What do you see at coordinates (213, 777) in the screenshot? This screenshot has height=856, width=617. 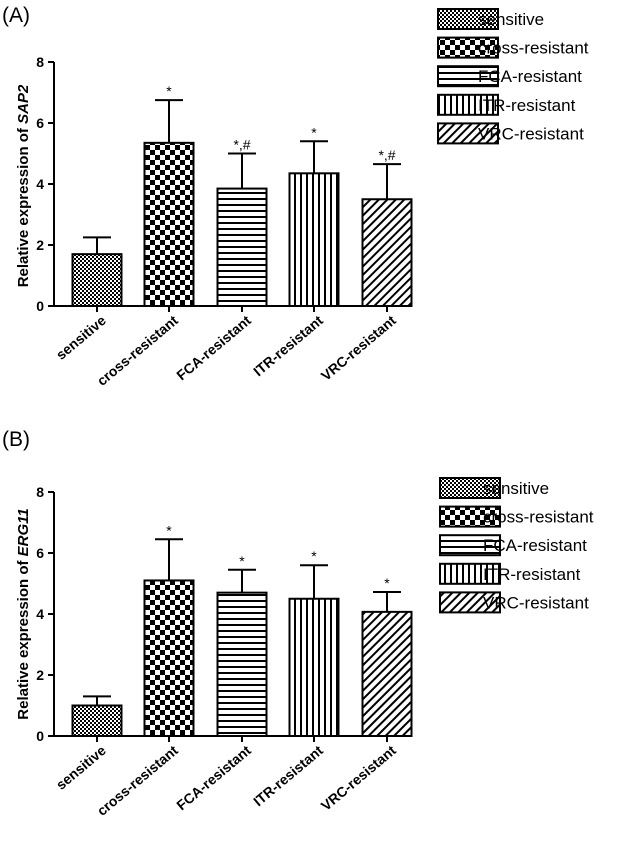 I see `panel-b-xtick-label-fca-resistant: FCA-resistant` at bounding box center [213, 777].